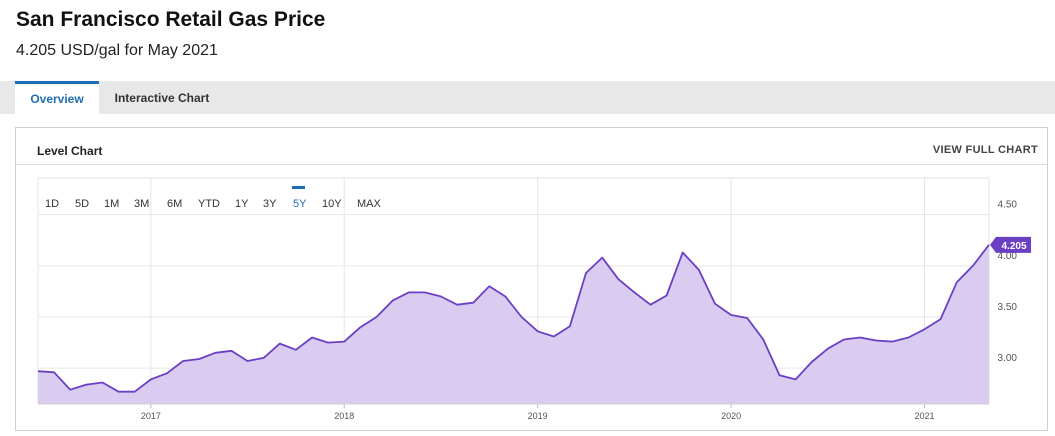 Image resolution: width=1055 pixels, height=436 pixels. Describe the element at coordinates (141, 204) in the screenshot. I see `range-button-3m: 3M` at that location.